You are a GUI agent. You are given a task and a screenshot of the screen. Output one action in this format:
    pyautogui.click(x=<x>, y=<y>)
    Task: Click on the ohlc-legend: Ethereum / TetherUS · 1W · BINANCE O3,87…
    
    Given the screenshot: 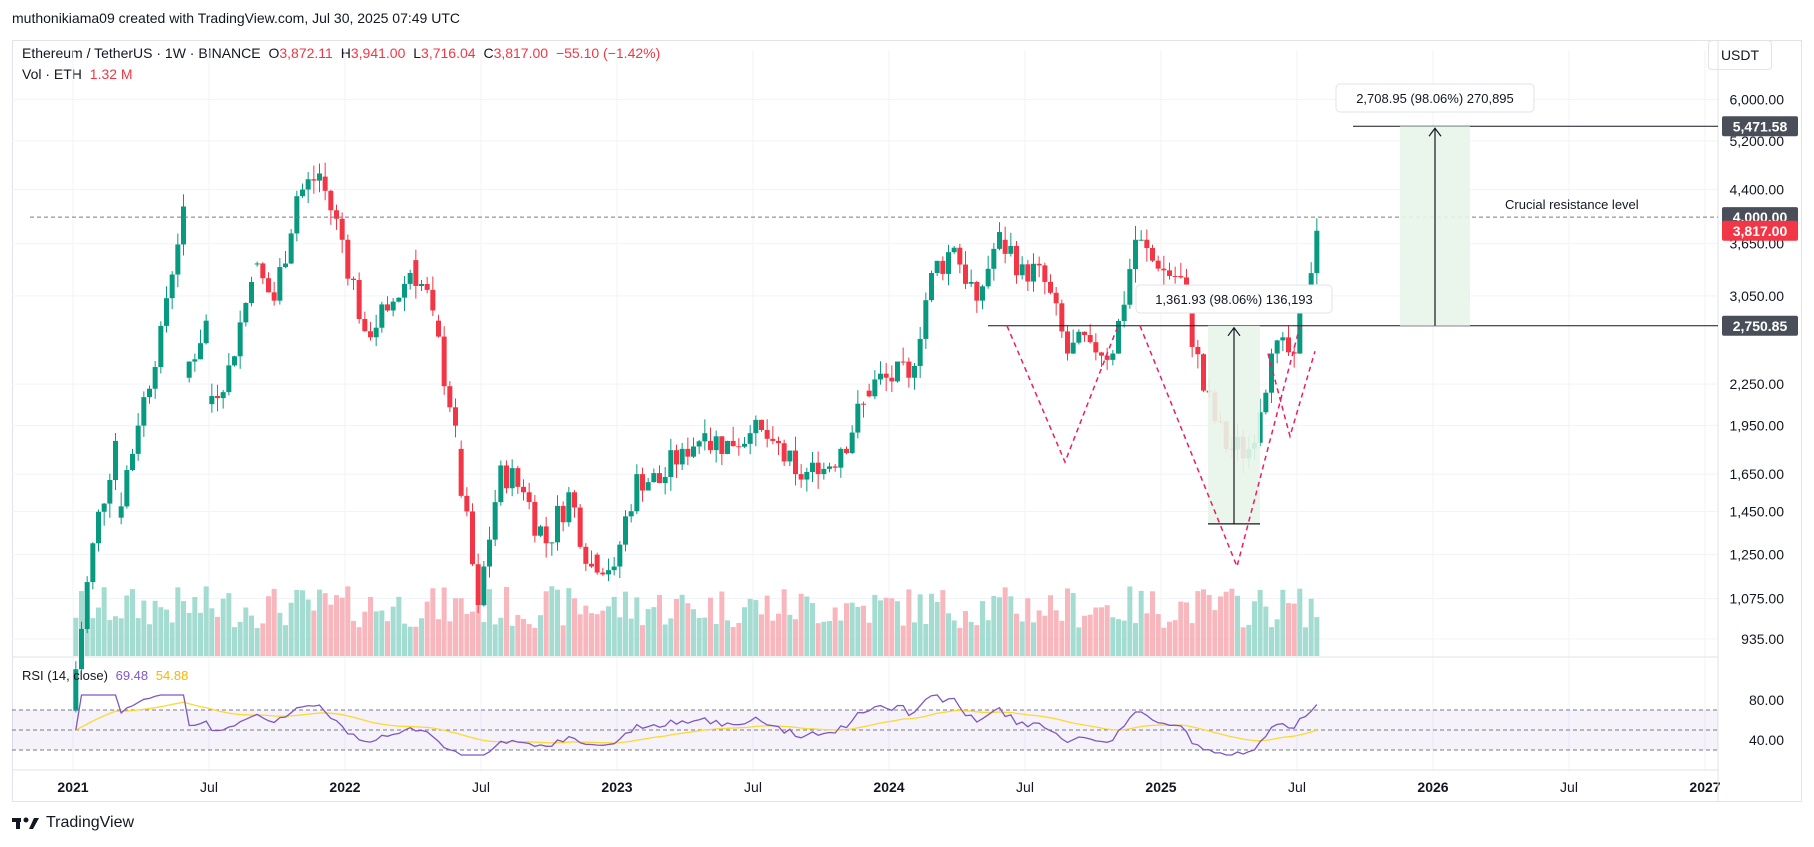 What is the action you would take?
    pyautogui.click(x=343, y=53)
    